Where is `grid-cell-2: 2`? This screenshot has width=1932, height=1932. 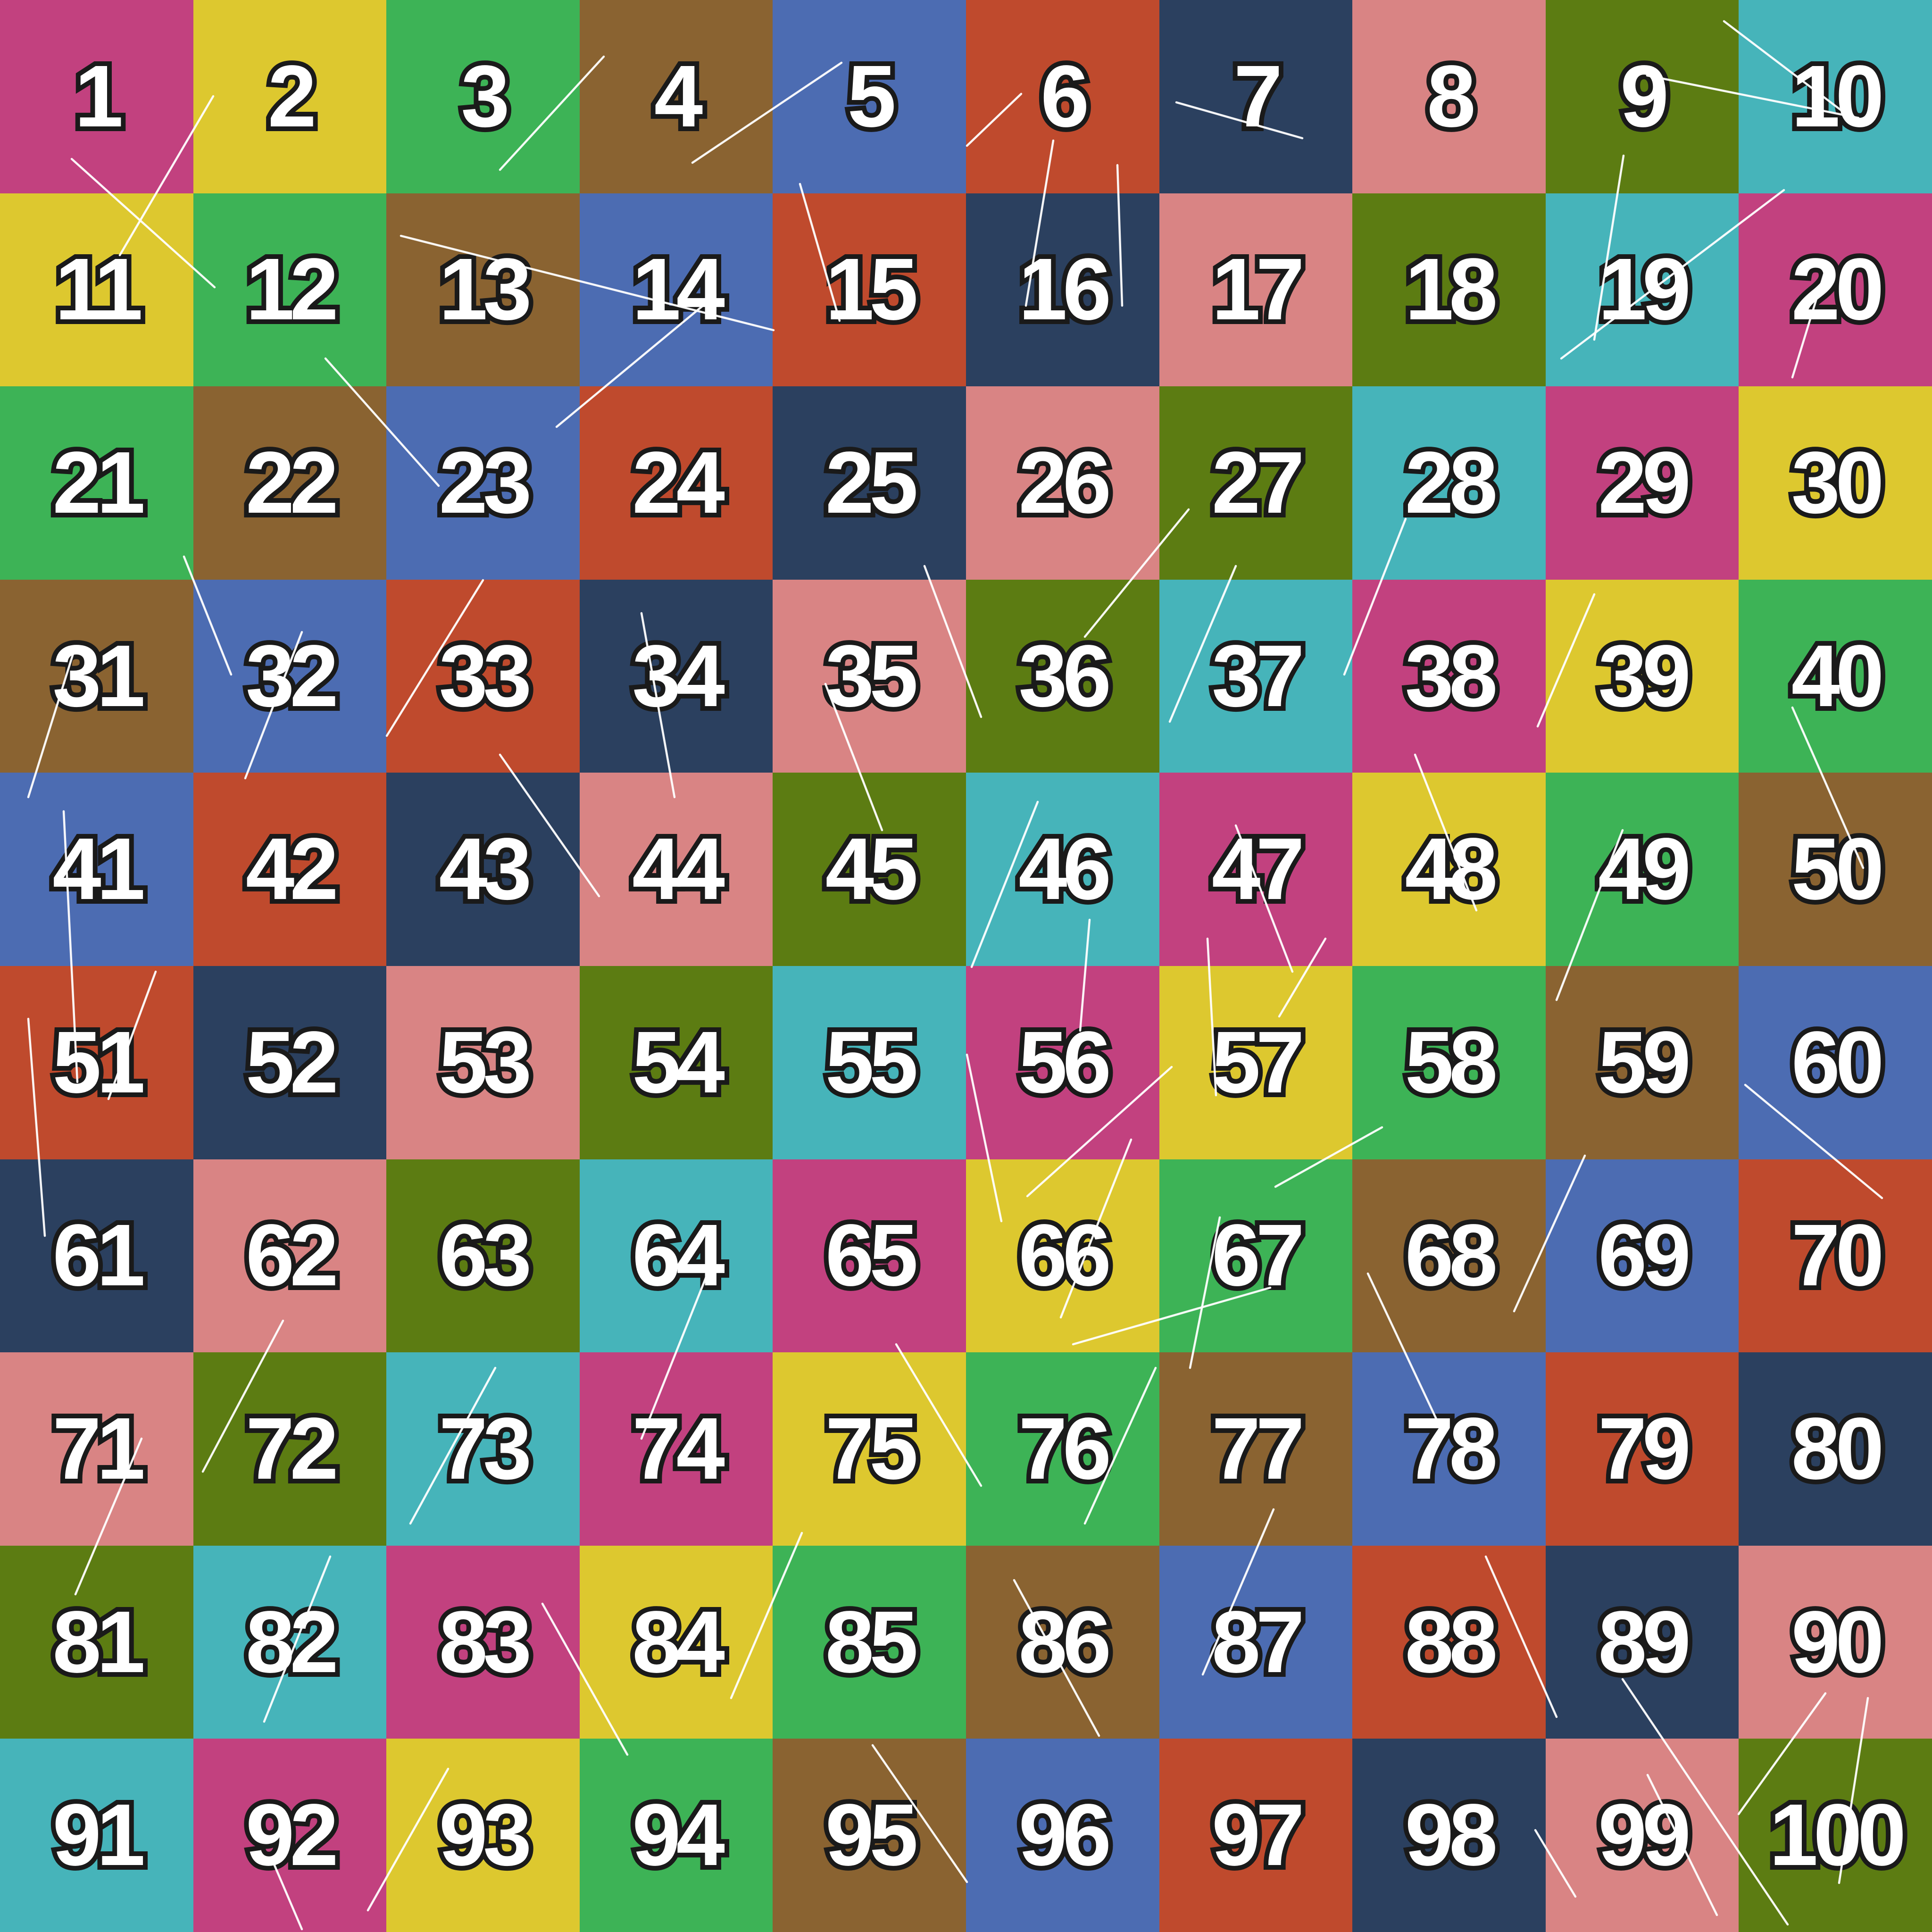
grid-cell-2: 2 is located at coordinates (290, 96).